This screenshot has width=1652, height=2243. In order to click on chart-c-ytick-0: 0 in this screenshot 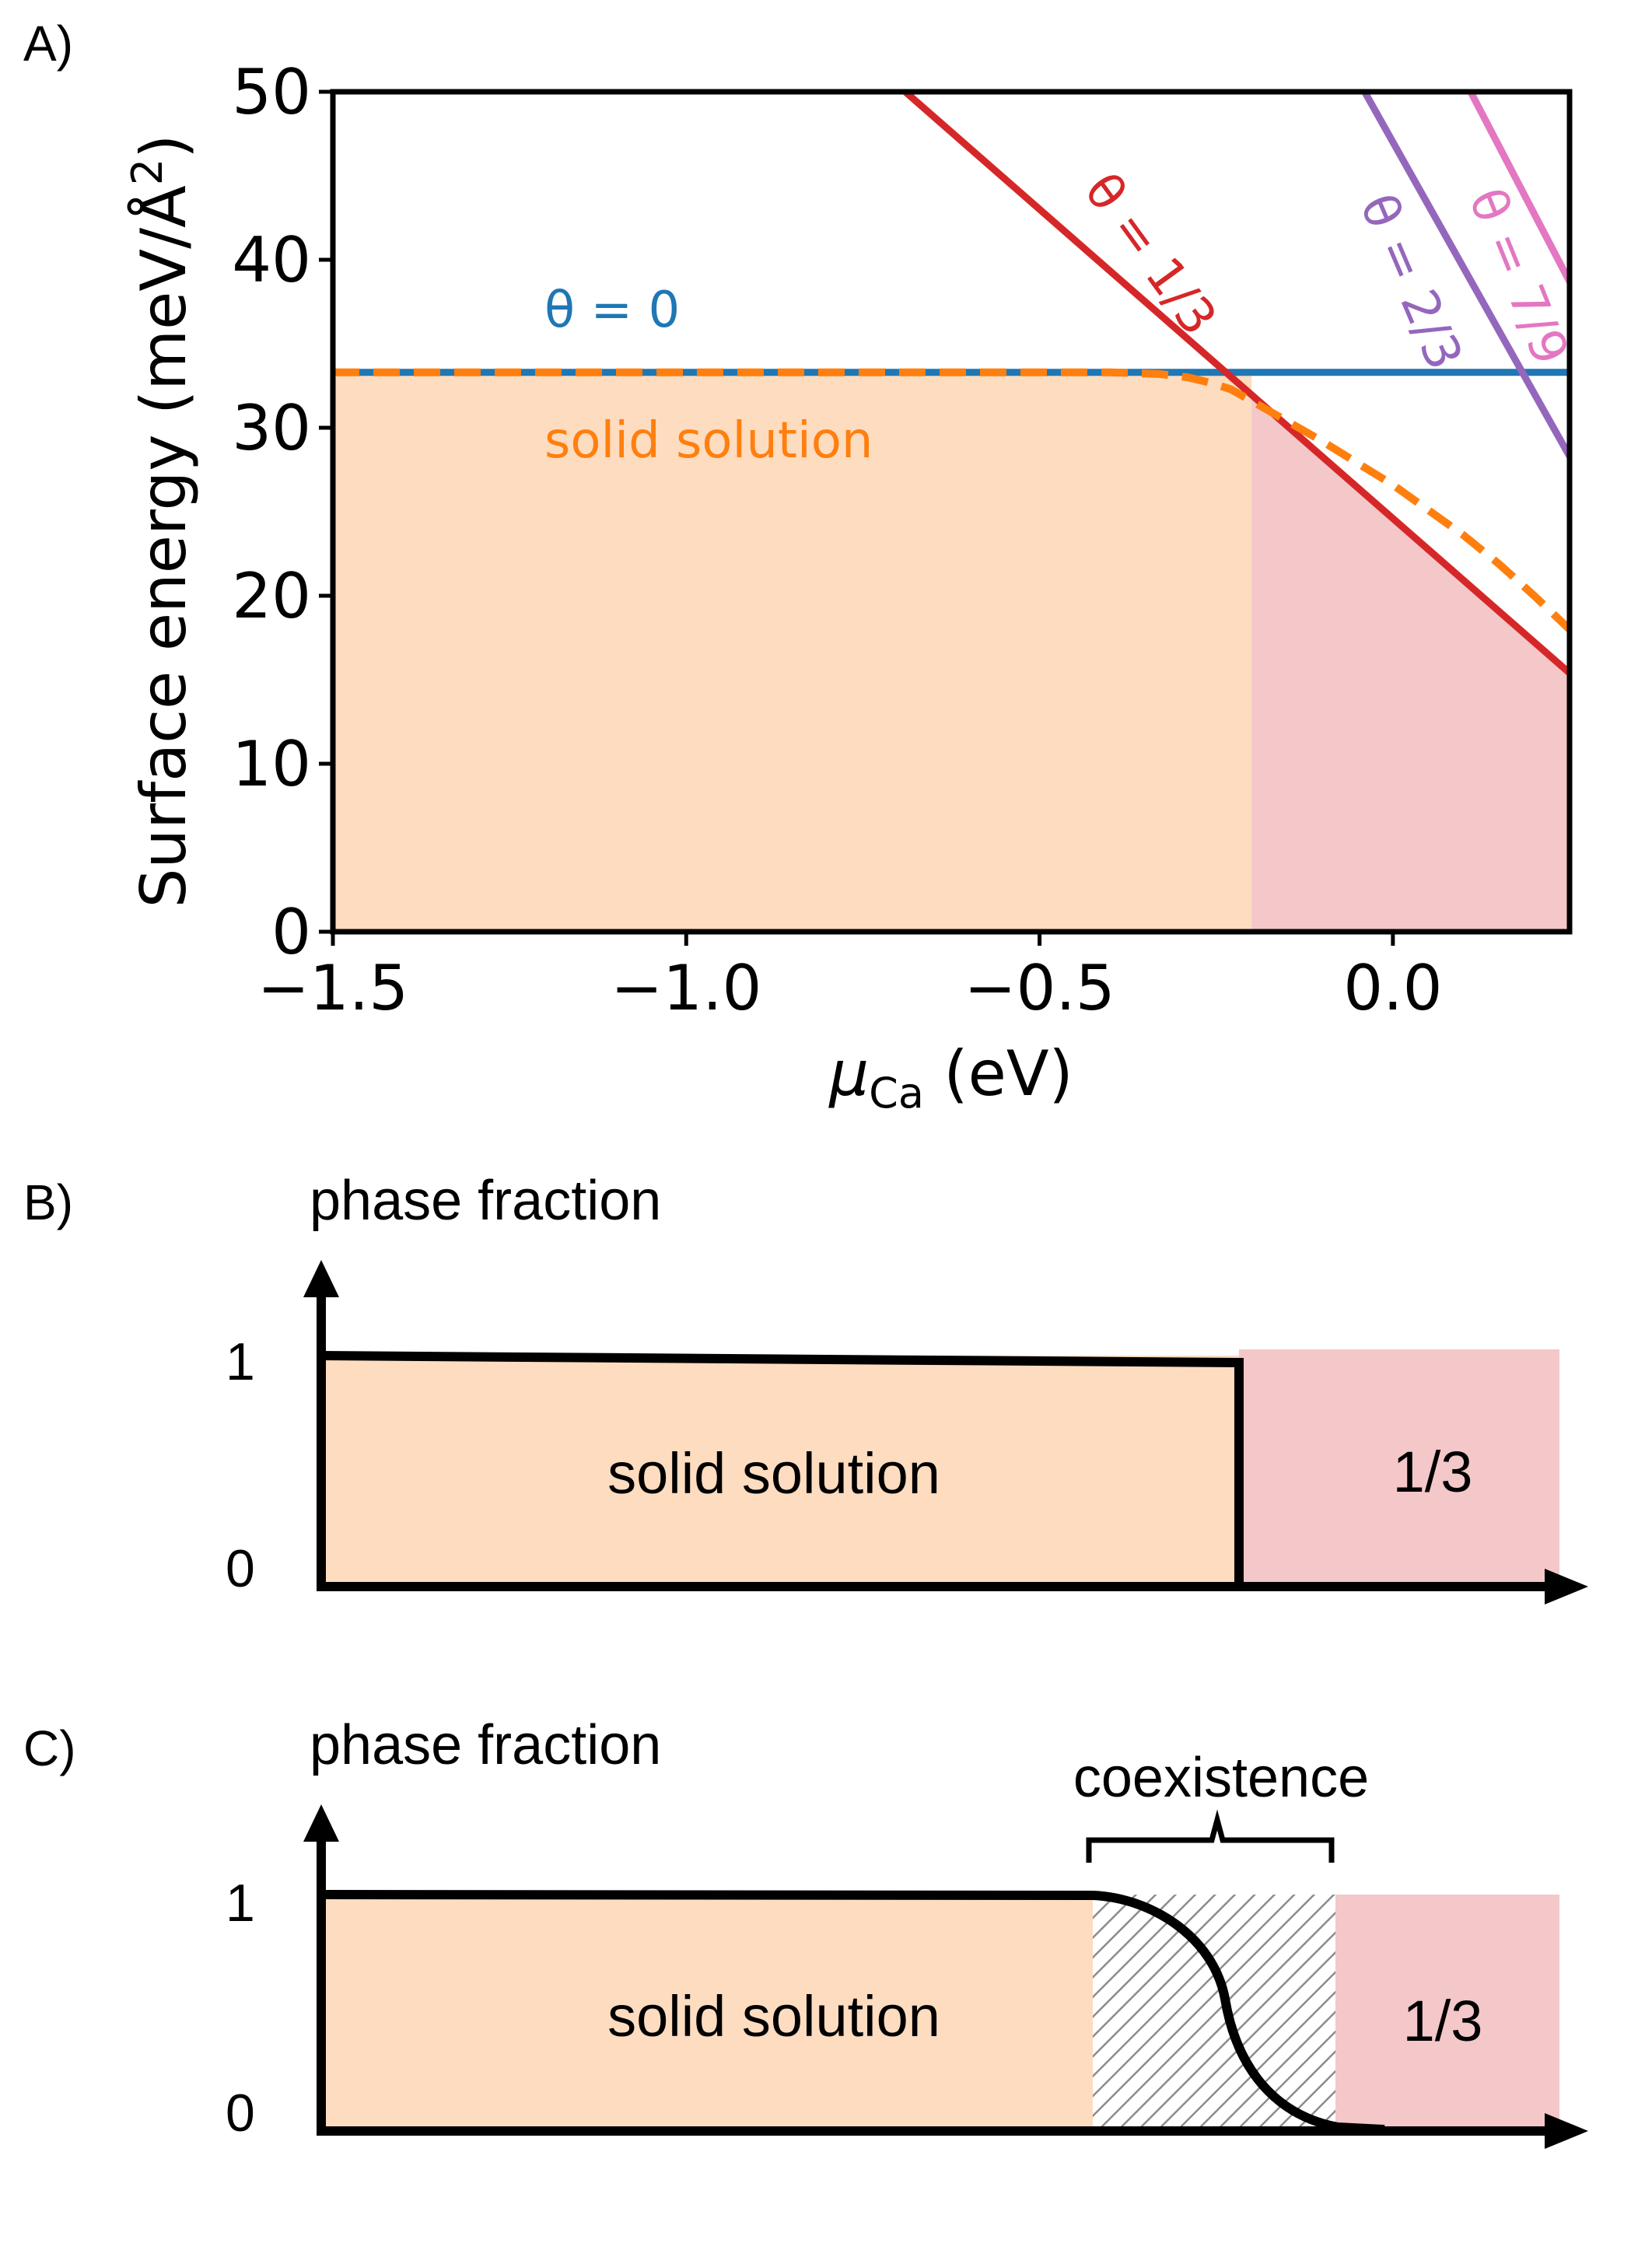, I will do `click(240, 2113)`.